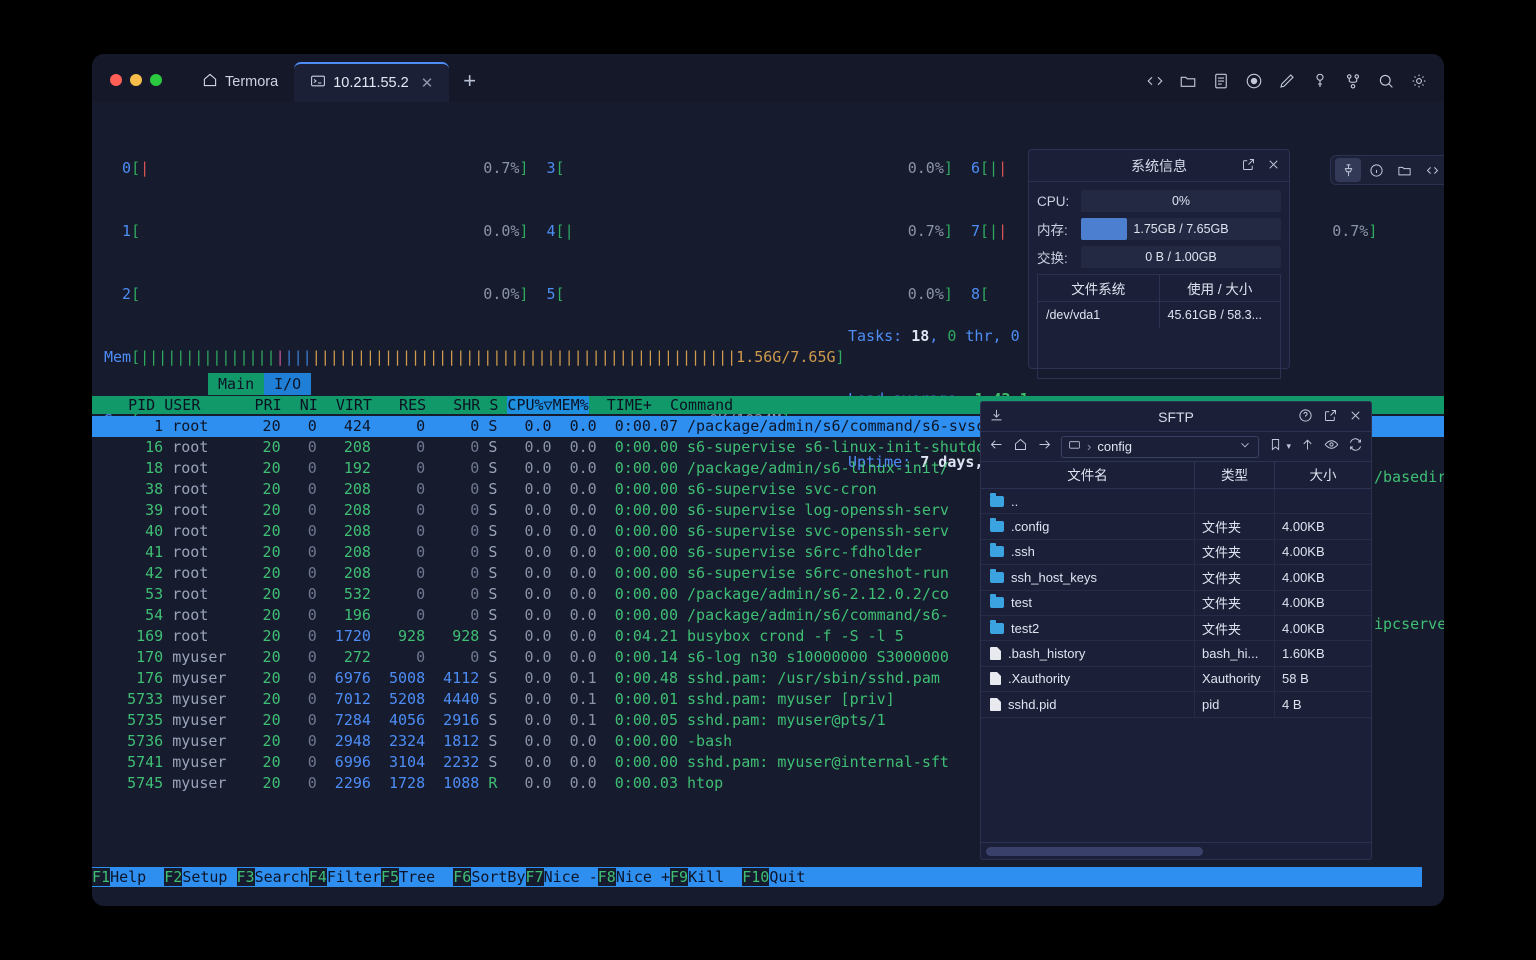 The width and height of the screenshot is (1536, 960). Describe the element at coordinates (267, 489) in the screenshot. I see `cell-pri: 20` at that location.